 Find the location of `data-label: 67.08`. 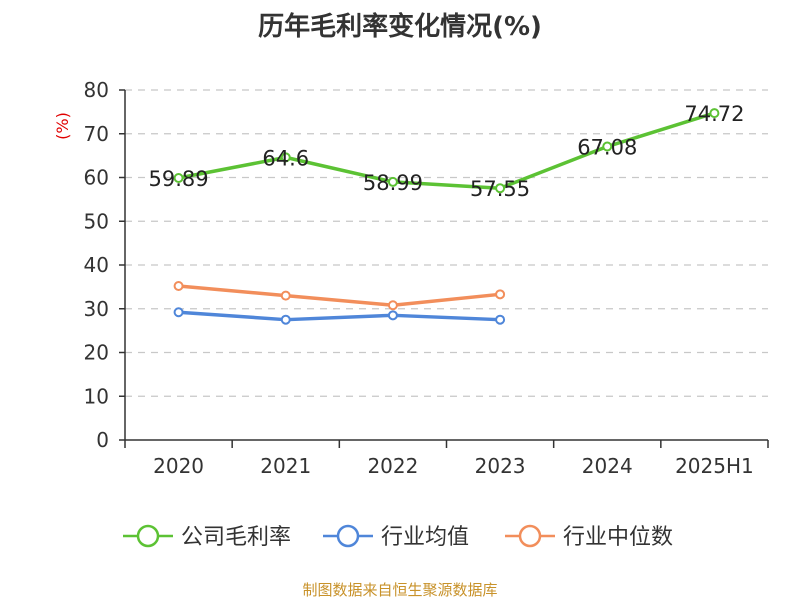

data-label: 67.08 is located at coordinates (607, 148).